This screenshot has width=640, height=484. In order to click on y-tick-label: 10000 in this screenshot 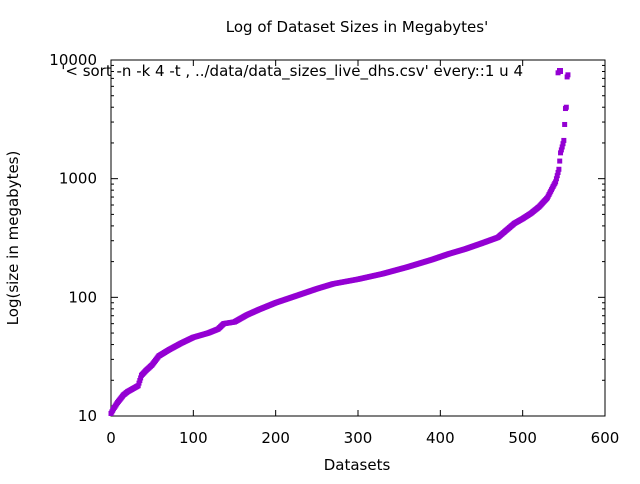, I will do `click(73, 60)`.